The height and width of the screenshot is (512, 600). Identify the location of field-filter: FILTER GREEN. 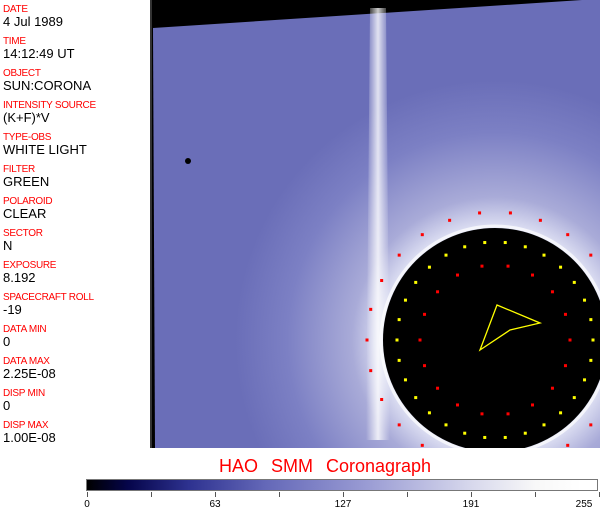
(26, 176).